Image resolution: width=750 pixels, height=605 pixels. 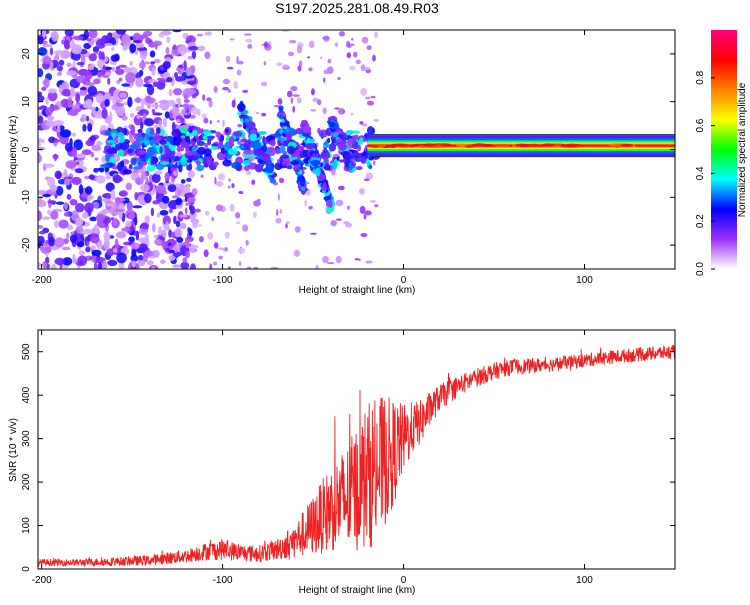 What do you see at coordinates (700, 77) in the screenshot?
I see `colorbar-tick-label: 0.8` at bounding box center [700, 77].